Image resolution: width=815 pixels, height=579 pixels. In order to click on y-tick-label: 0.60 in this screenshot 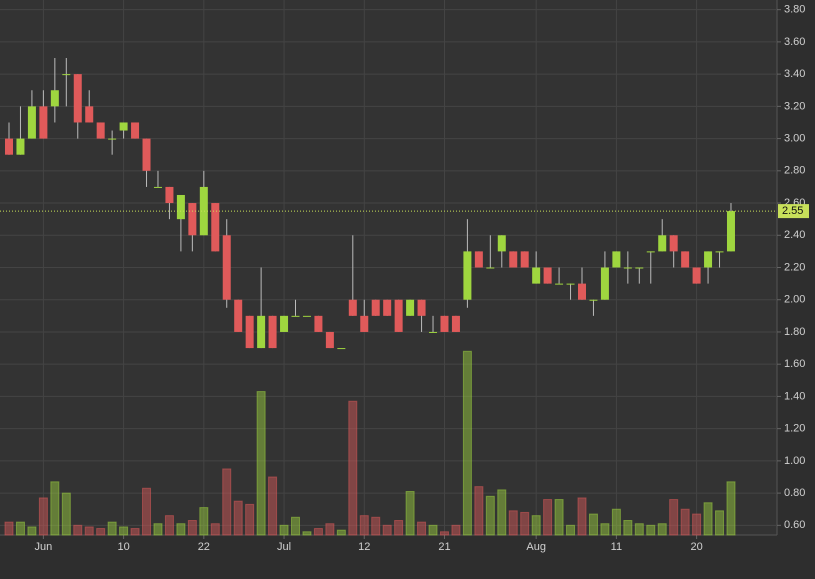, I will do `click(794, 525)`.